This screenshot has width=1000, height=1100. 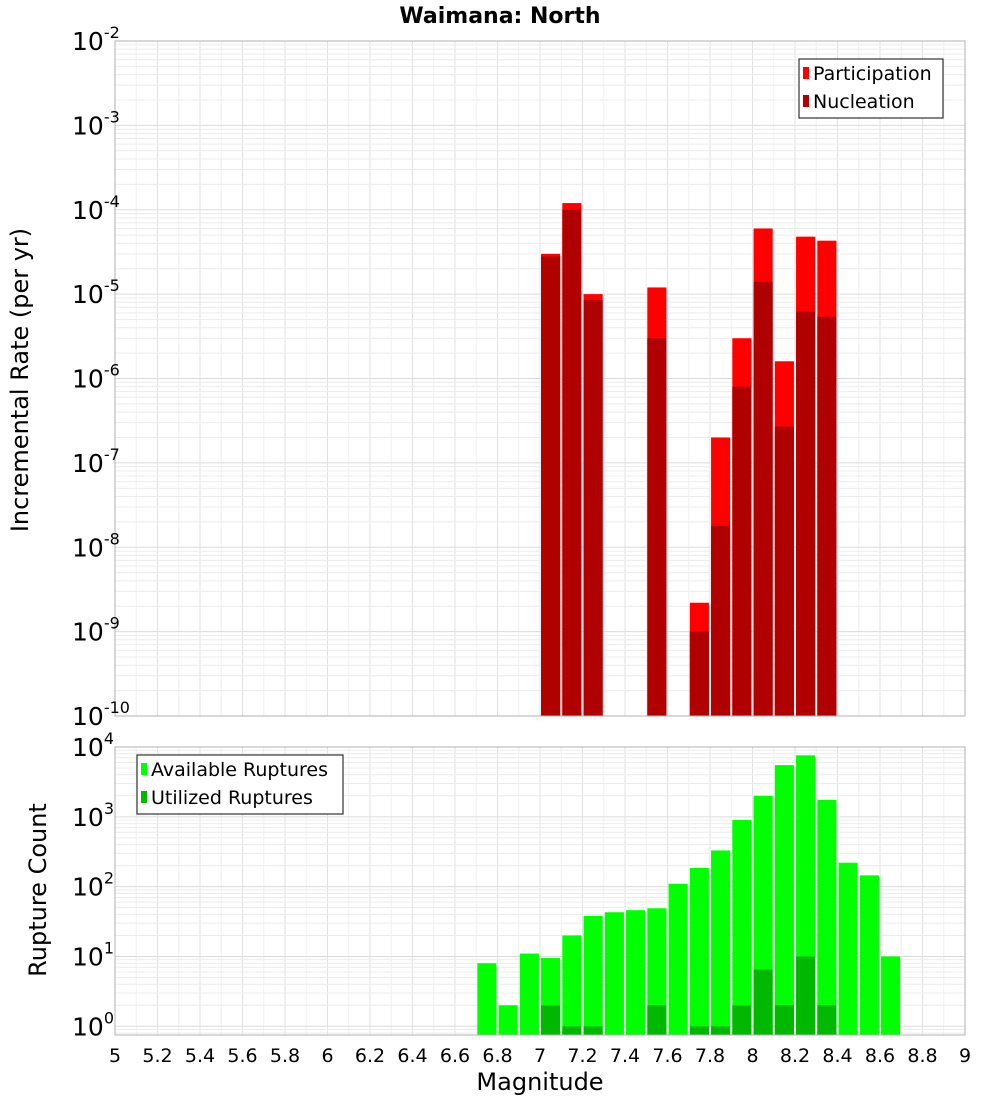 I want to click on x-tick-label: 7.2, so click(x=582, y=1056).